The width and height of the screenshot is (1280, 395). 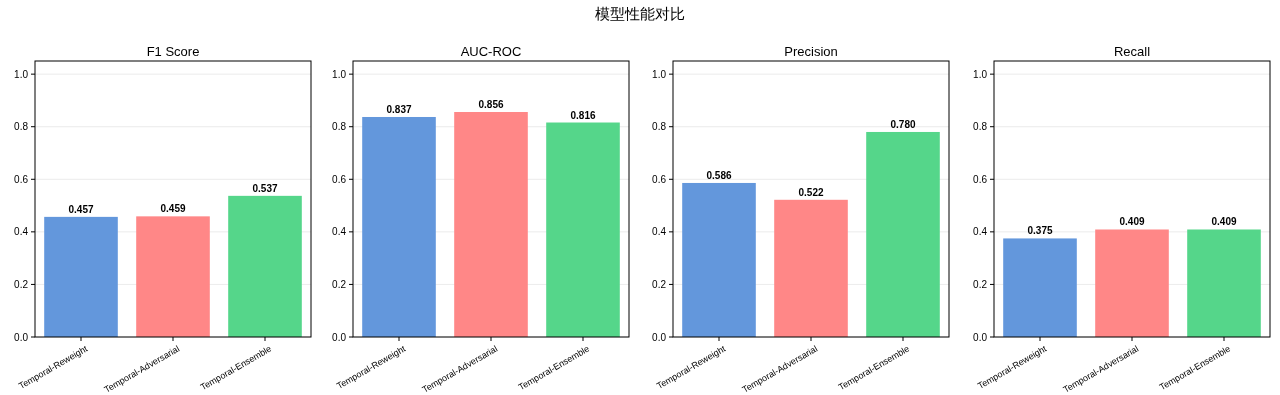 I want to click on data-label: 0.537, so click(x=265, y=188).